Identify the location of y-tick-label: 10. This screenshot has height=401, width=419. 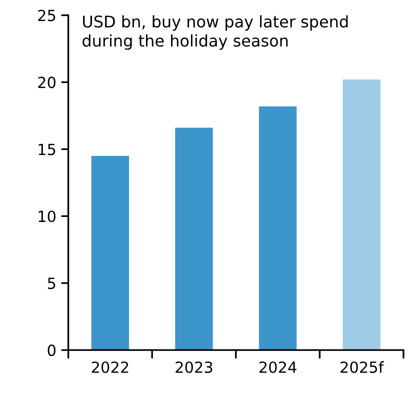
(47, 216).